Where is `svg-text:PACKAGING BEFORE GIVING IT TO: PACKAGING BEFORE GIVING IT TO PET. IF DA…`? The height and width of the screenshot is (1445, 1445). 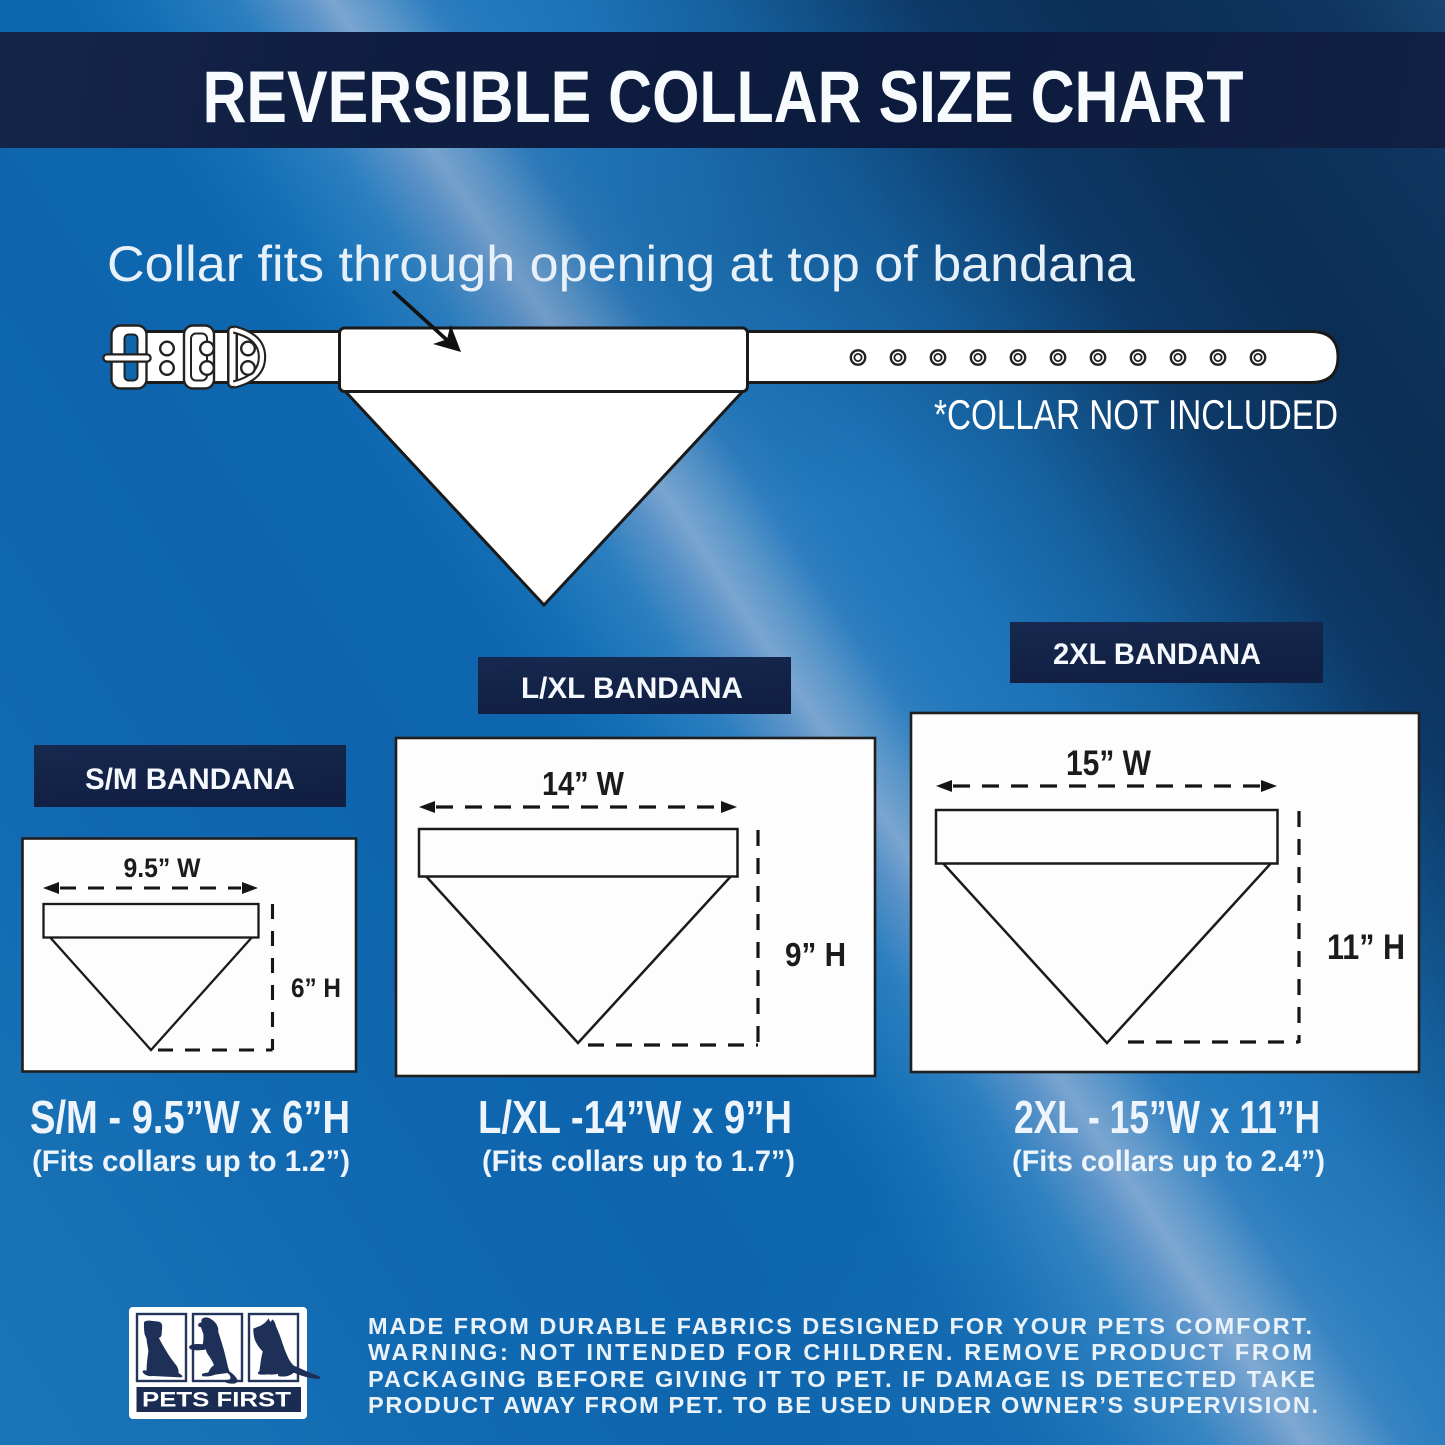
svg-text:PACKAGING BEFORE GIVING IT TO: PACKAGING BEFORE GIVING IT TO PET. IF DA… is located at coordinates (841, 1379).